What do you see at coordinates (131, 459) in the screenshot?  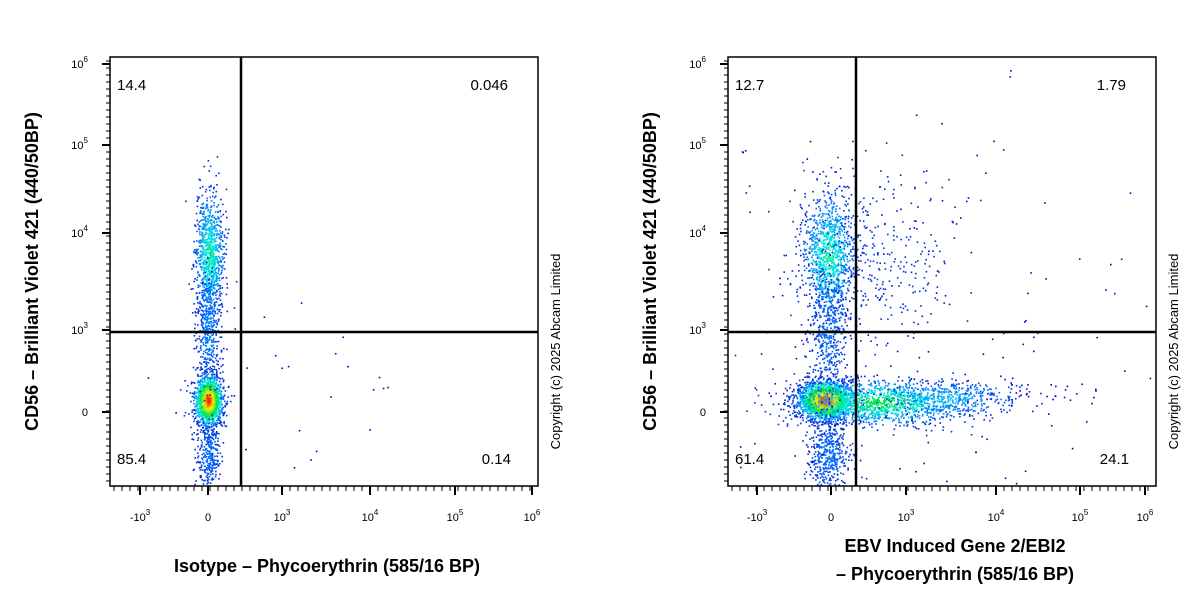 I see `quadrant-label-lower-left: 85.4` at bounding box center [131, 459].